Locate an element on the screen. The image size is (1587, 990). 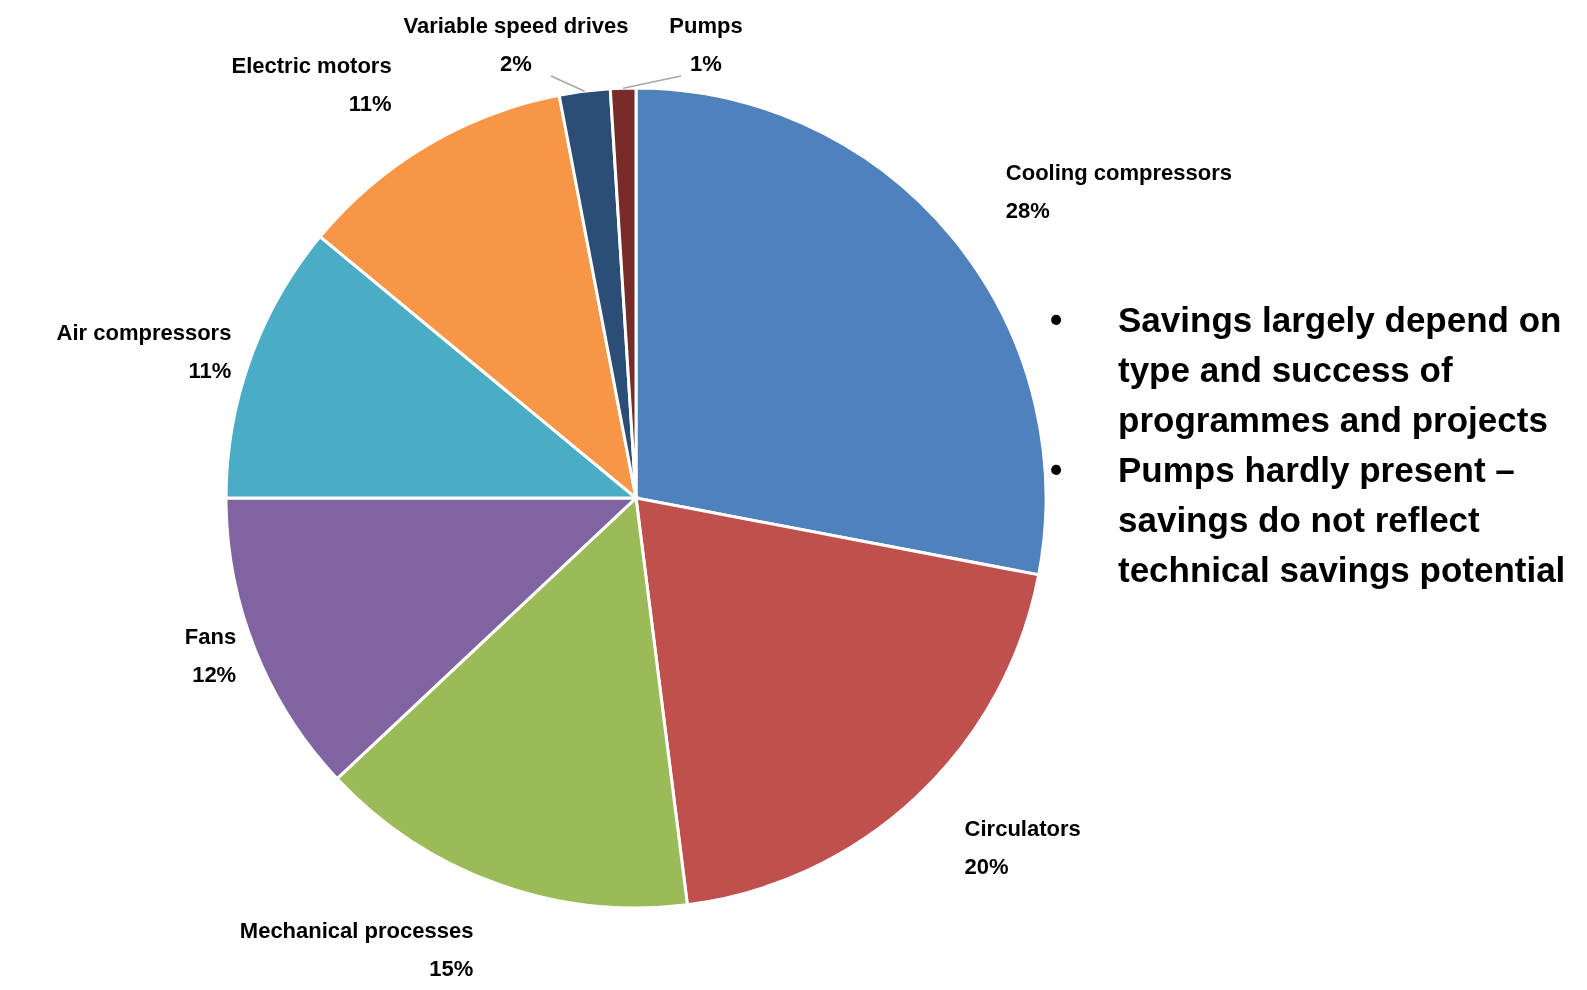
slice-label: Pumps is located at coordinates (706, 25).